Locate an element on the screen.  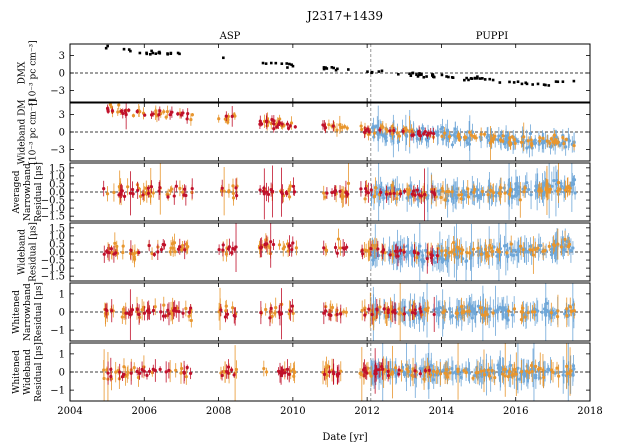
region-label-asp: ASP is located at coordinates (230, 36).